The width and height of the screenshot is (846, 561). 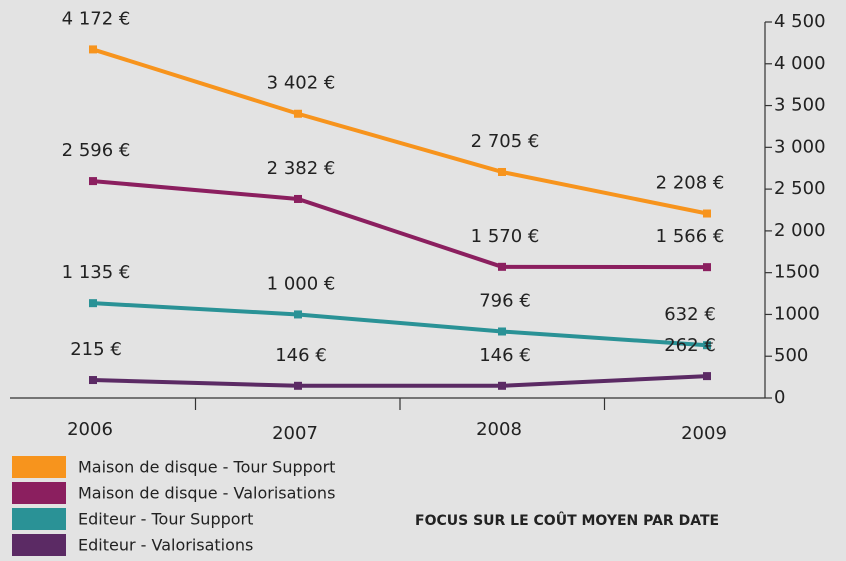 What do you see at coordinates (800, 146) in the screenshot?
I see `y-tick-label: 3 000` at bounding box center [800, 146].